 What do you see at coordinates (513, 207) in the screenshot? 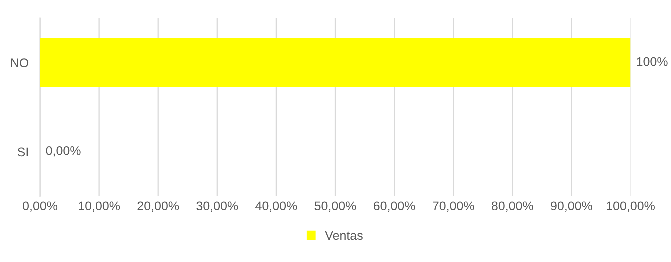
I see `x-tick-label: 80,00%` at bounding box center [513, 207].